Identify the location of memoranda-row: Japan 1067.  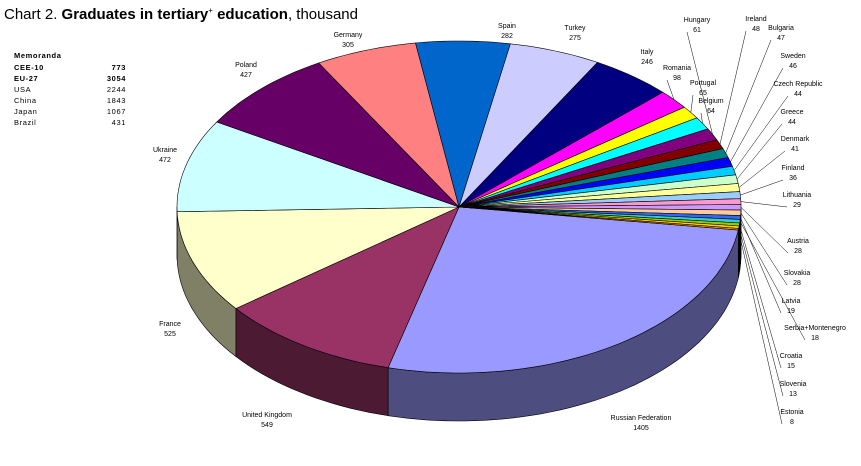
(70, 112).